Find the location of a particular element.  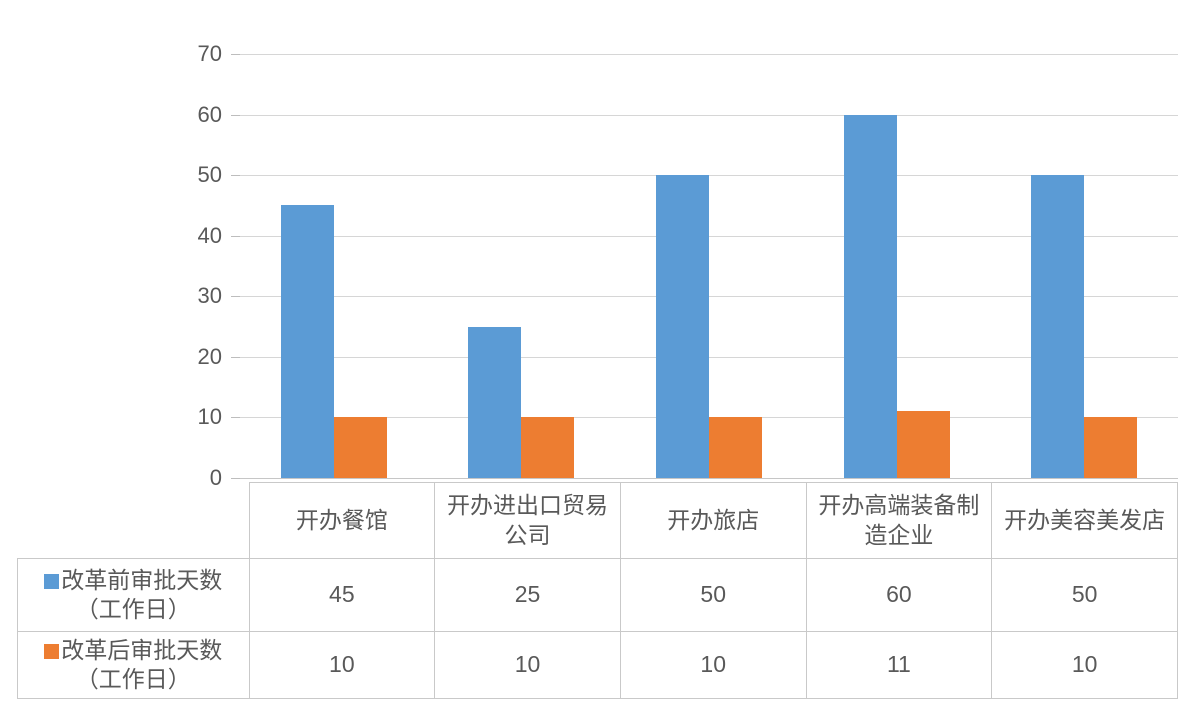

category-header-cell: 开办旅店 is located at coordinates (713, 520).